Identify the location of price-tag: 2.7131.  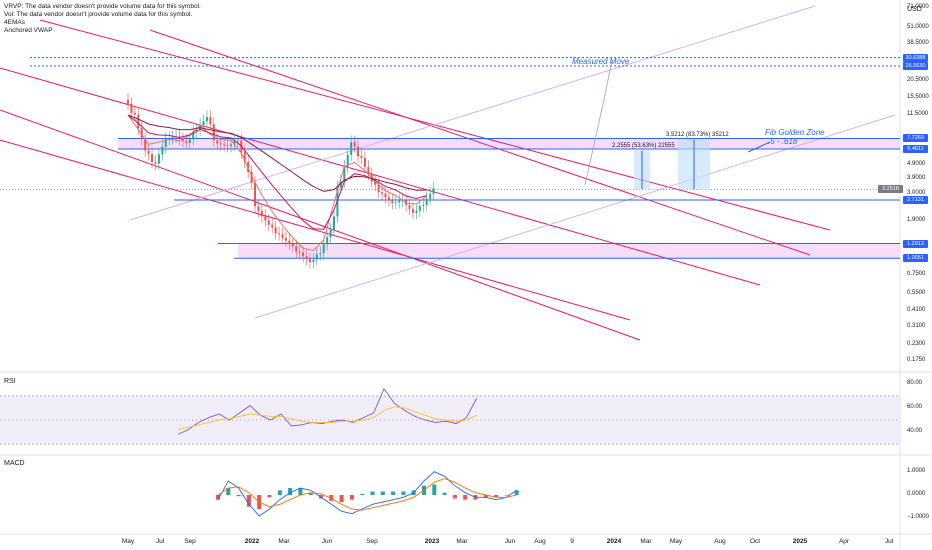
(915, 199).